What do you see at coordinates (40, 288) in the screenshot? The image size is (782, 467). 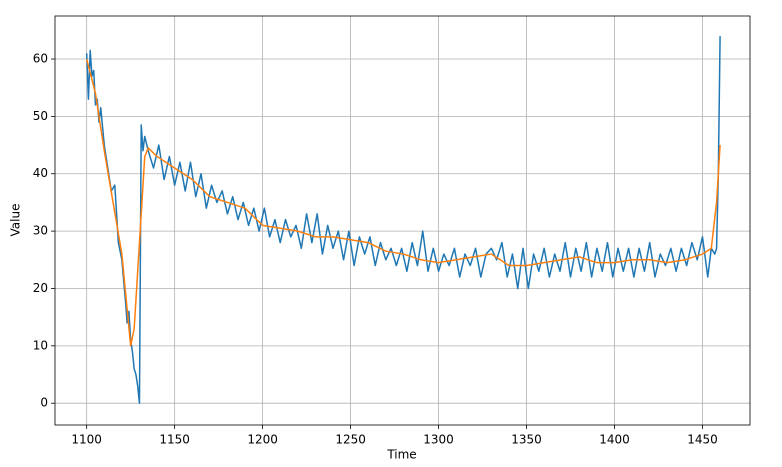 I see `y-tick-label: 20` at bounding box center [40, 288].